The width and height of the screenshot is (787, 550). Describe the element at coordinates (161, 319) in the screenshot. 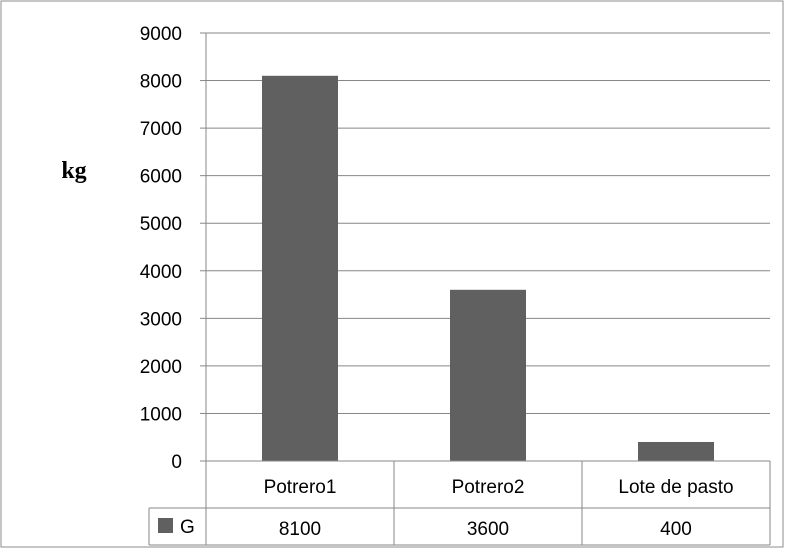

I see `y-tick-label: 3000` at that location.